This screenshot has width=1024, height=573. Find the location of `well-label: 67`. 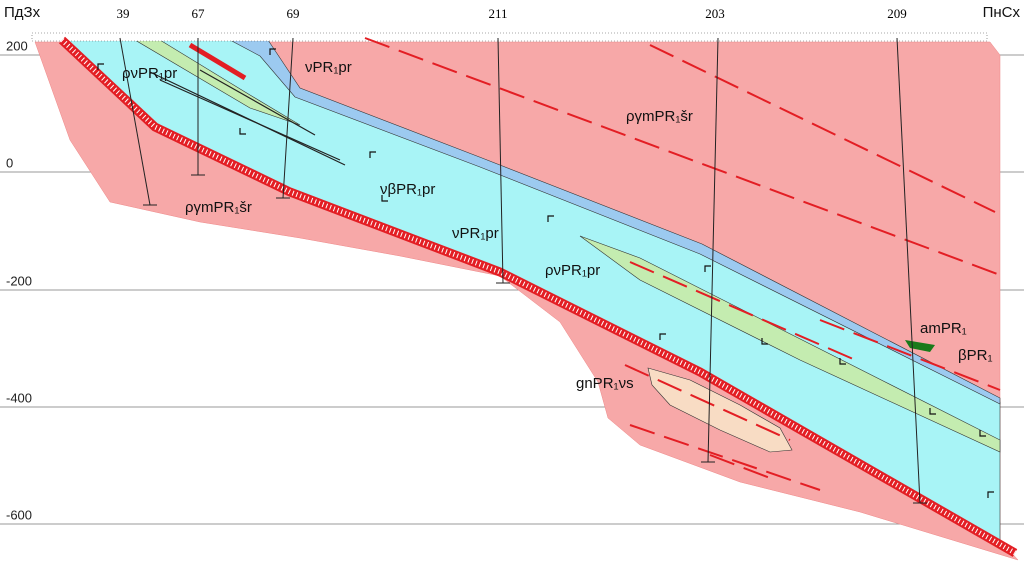

well-label: 67 is located at coordinates (199, 13).